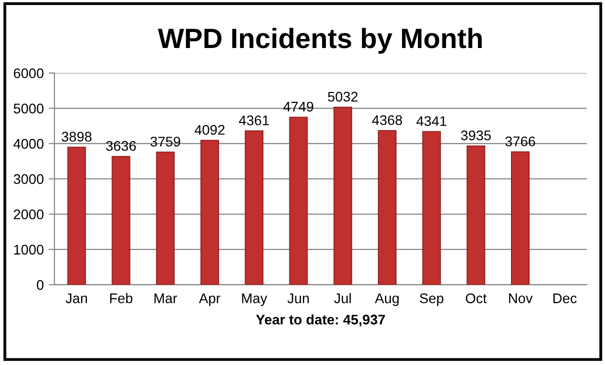 The image size is (605, 365). What do you see at coordinates (255, 300) in the screenshot?
I see `x-tick-label: May` at bounding box center [255, 300].